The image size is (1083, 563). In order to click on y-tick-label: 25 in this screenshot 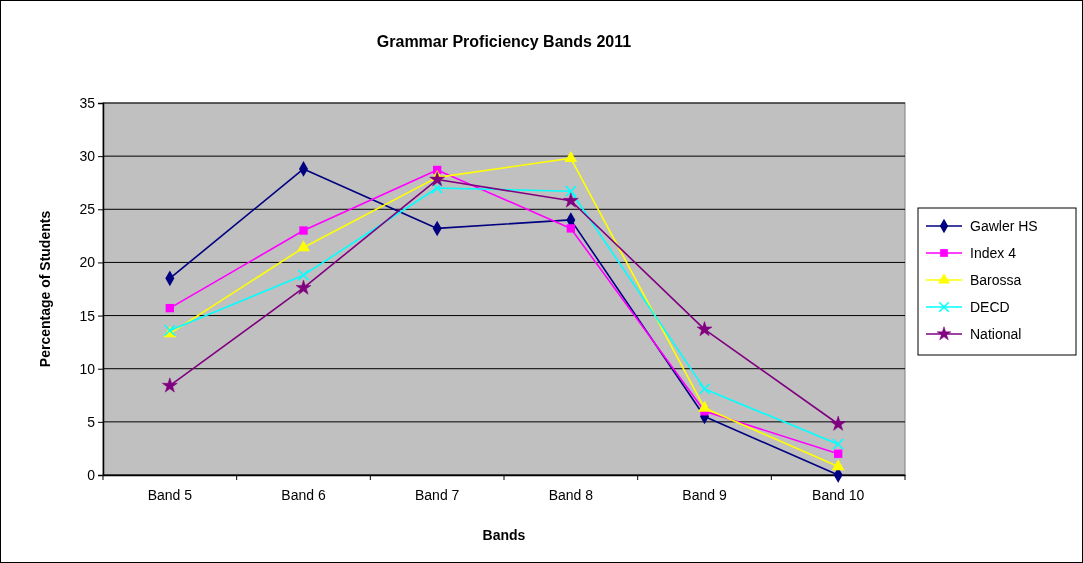, I will do `click(87, 209)`.